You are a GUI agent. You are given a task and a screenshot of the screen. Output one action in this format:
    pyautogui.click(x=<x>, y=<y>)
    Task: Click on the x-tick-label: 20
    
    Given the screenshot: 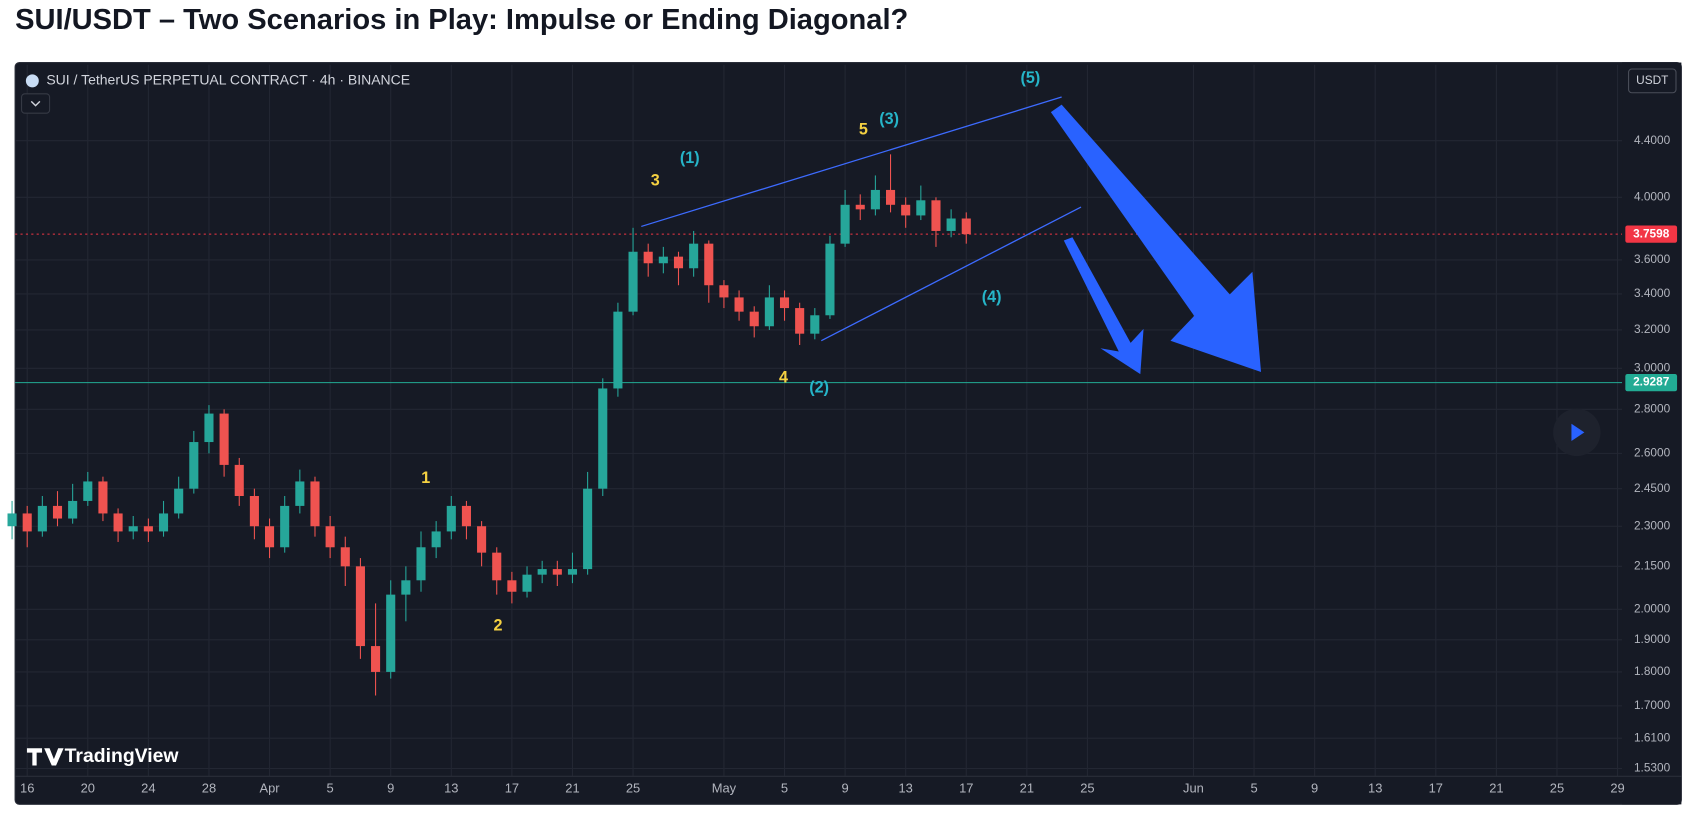 What is the action you would take?
    pyautogui.click(x=88, y=788)
    